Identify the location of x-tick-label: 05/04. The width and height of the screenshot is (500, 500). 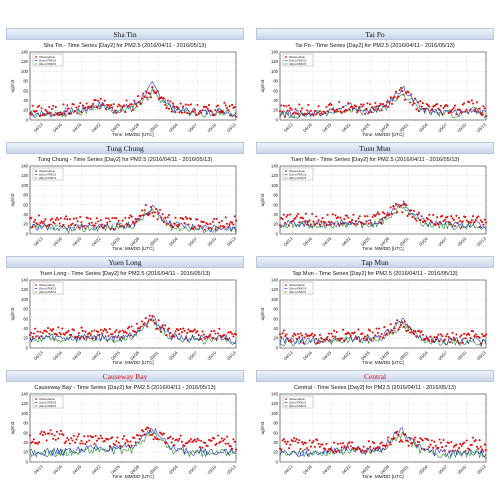
(173, 355).